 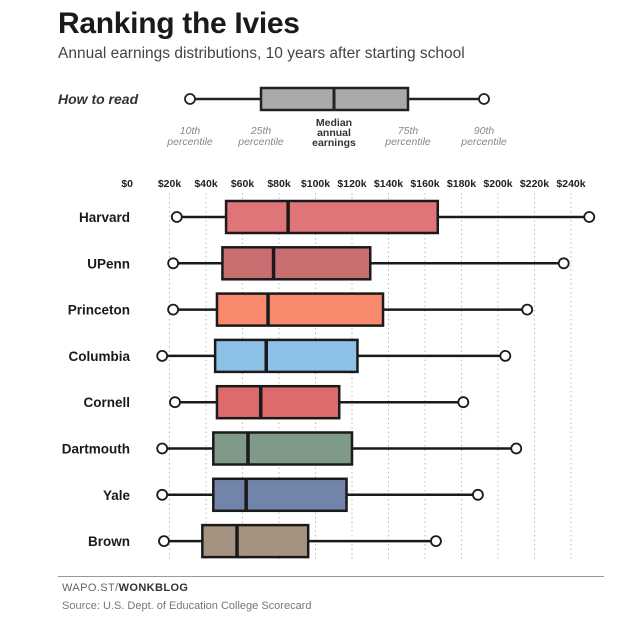 I want to click on school-label: Harvard, so click(x=104, y=217).